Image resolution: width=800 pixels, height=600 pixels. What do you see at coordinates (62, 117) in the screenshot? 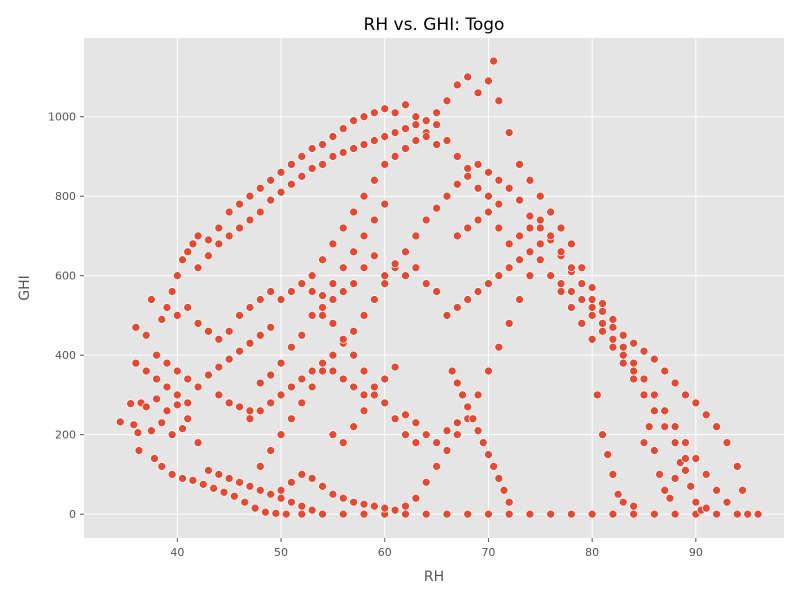
I see `y-tick-label: 1000` at bounding box center [62, 117].